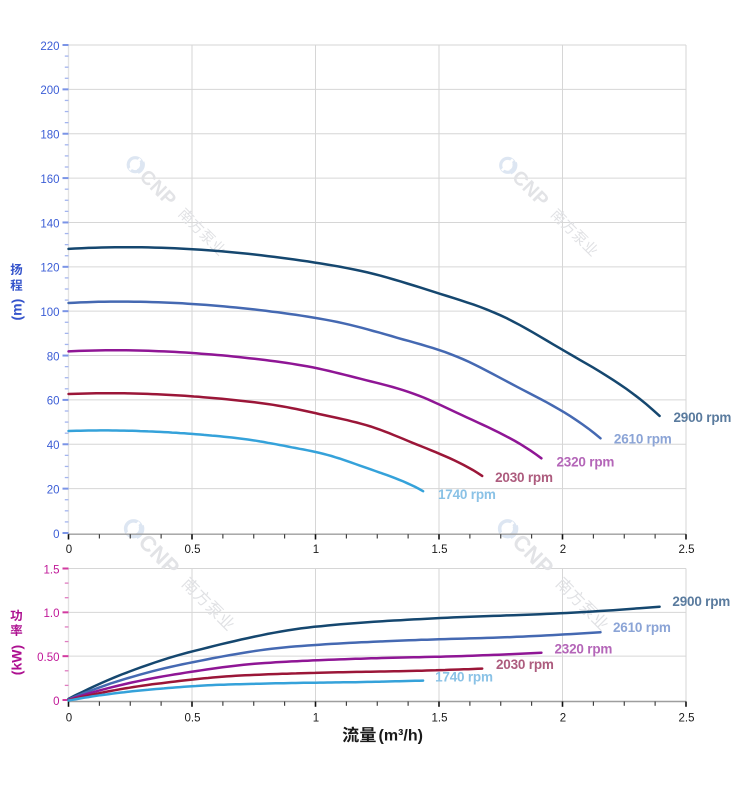 Image resolution: width=752 pixels, height=797 pixels. What do you see at coordinates (53, 446) in the screenshot?
I see `svg-text: 40` at bounding box center [53, 446].